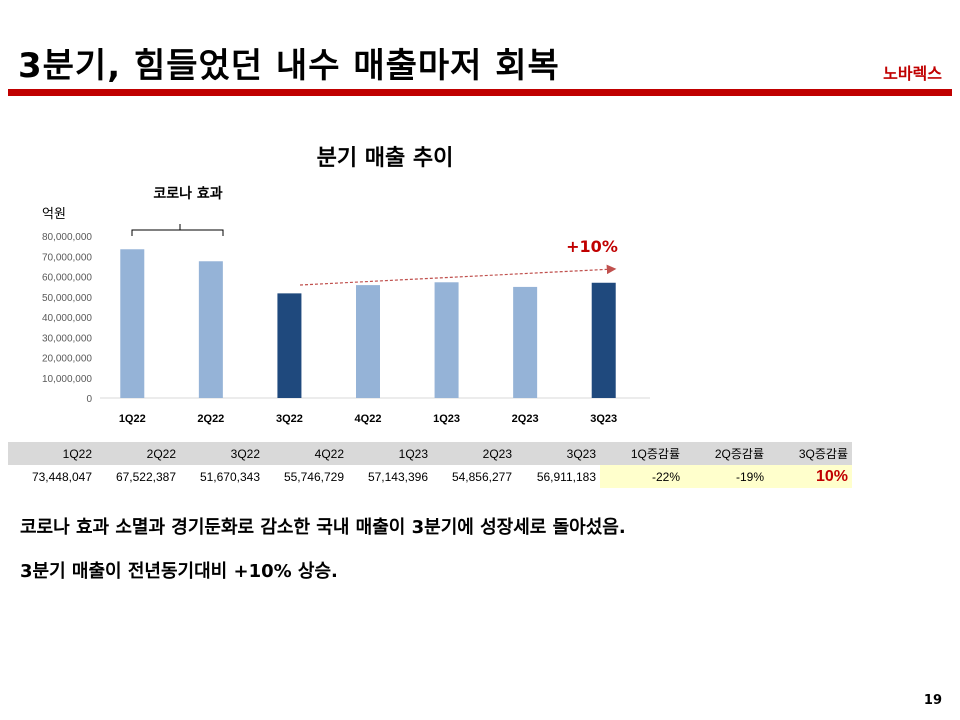 The image size is (960, 720). I want to click on y-tick-label: 70,000,000, so click(67, 257).